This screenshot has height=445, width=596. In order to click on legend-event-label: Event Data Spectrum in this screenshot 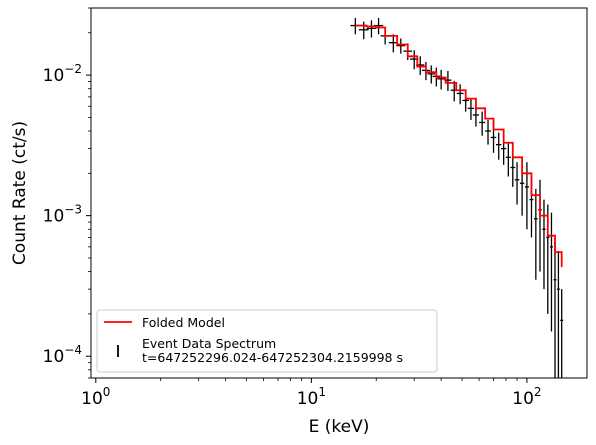, I will do `click(209, 343)`.